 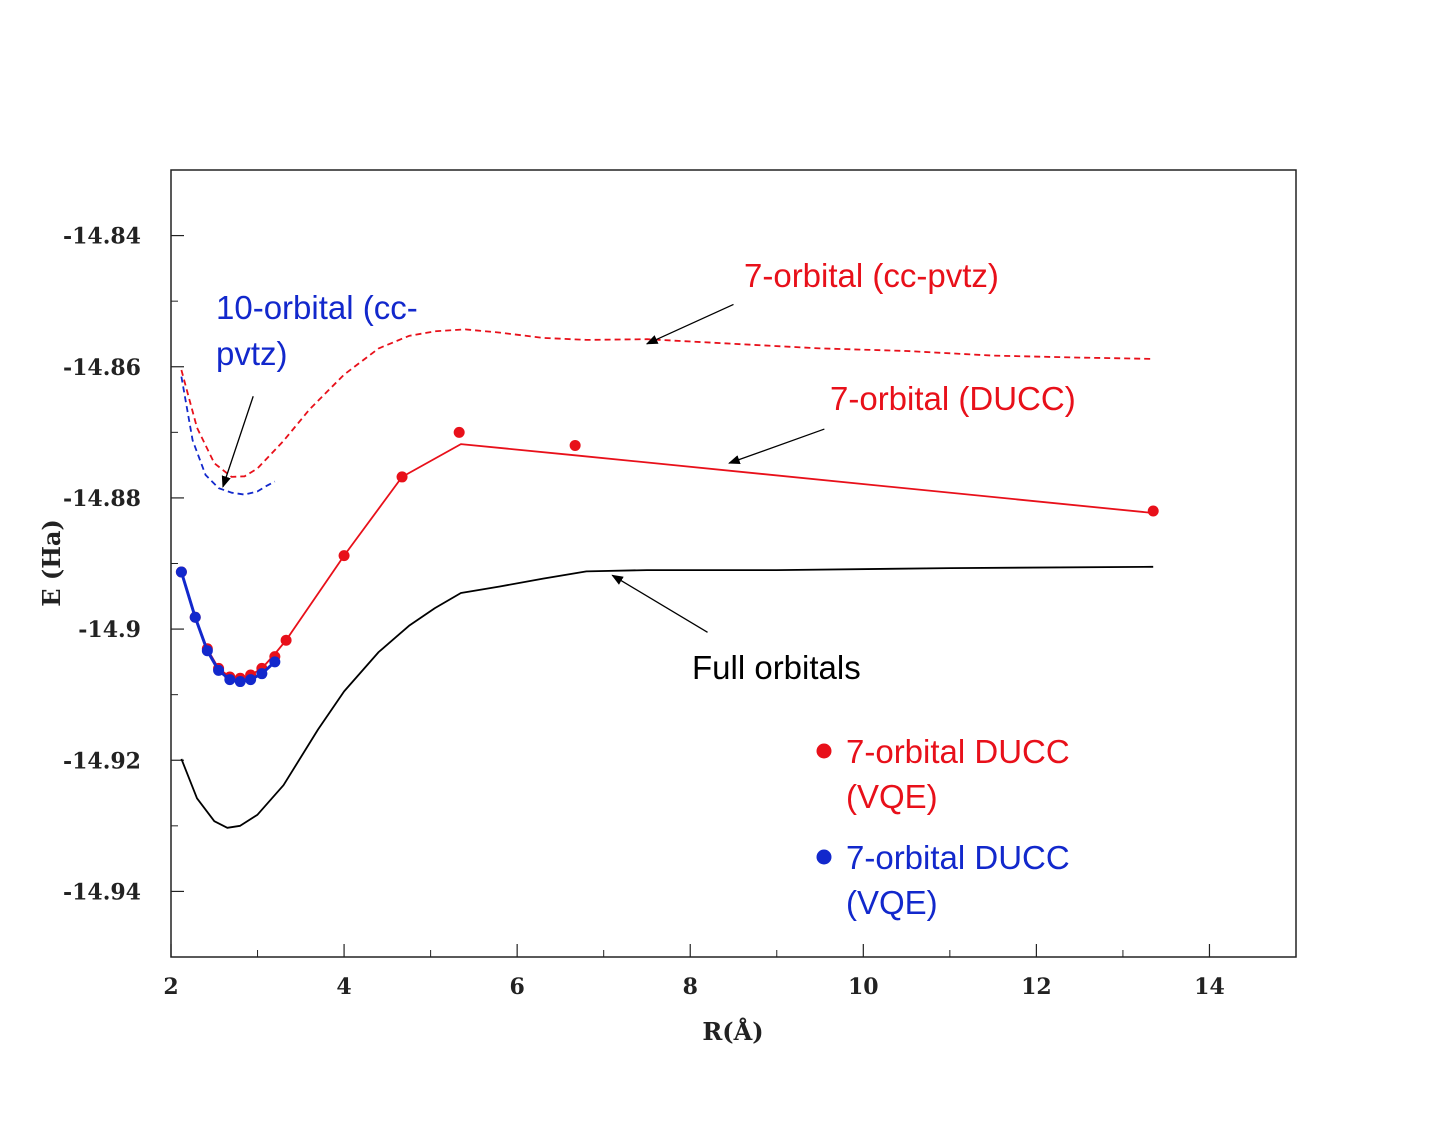 I want to click on legend-label-blue-line2: (VQE), so click(x=892, y=902).